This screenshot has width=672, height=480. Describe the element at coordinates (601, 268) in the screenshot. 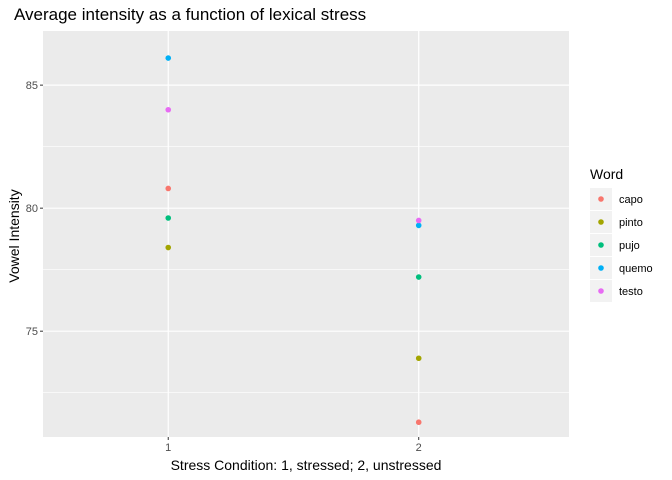

I see `legend-swatch-quemo` at that location.